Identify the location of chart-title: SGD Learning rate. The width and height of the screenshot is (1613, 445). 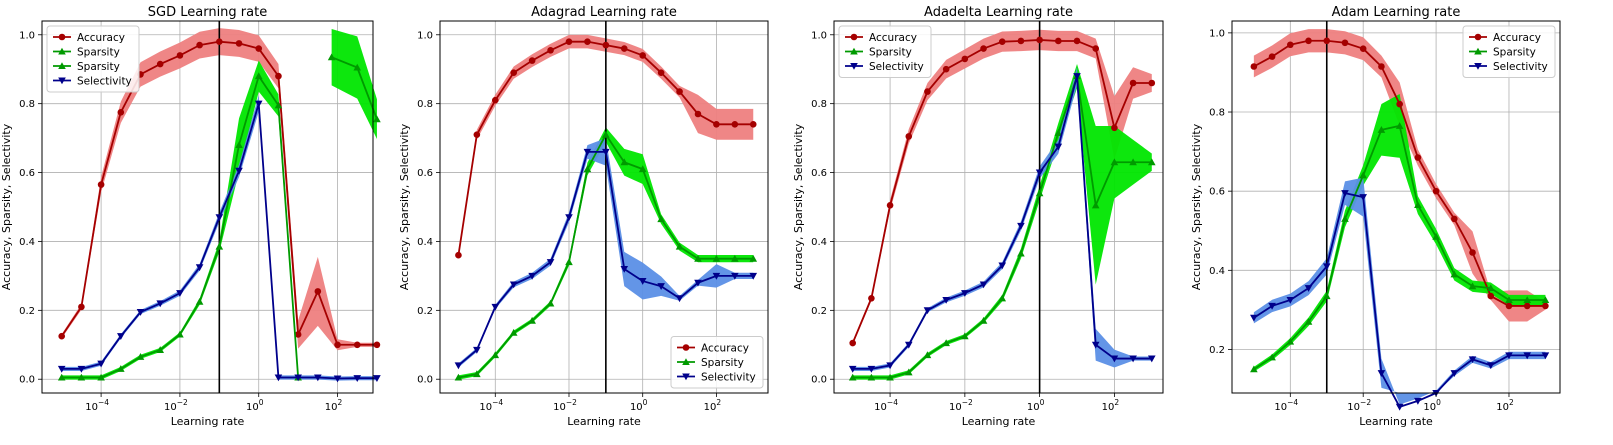
(207, 12).